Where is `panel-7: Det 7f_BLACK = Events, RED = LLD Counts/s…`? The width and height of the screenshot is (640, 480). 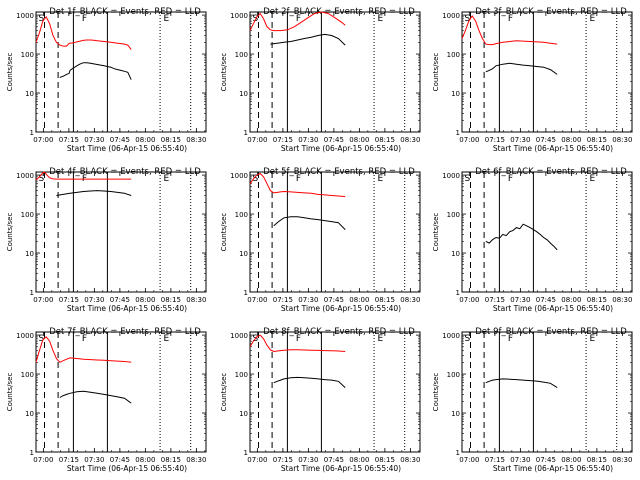 panel-7: Det 7f_BLACK = Events, RED = LLD Counts/s… is located at coordinates (106, 400).